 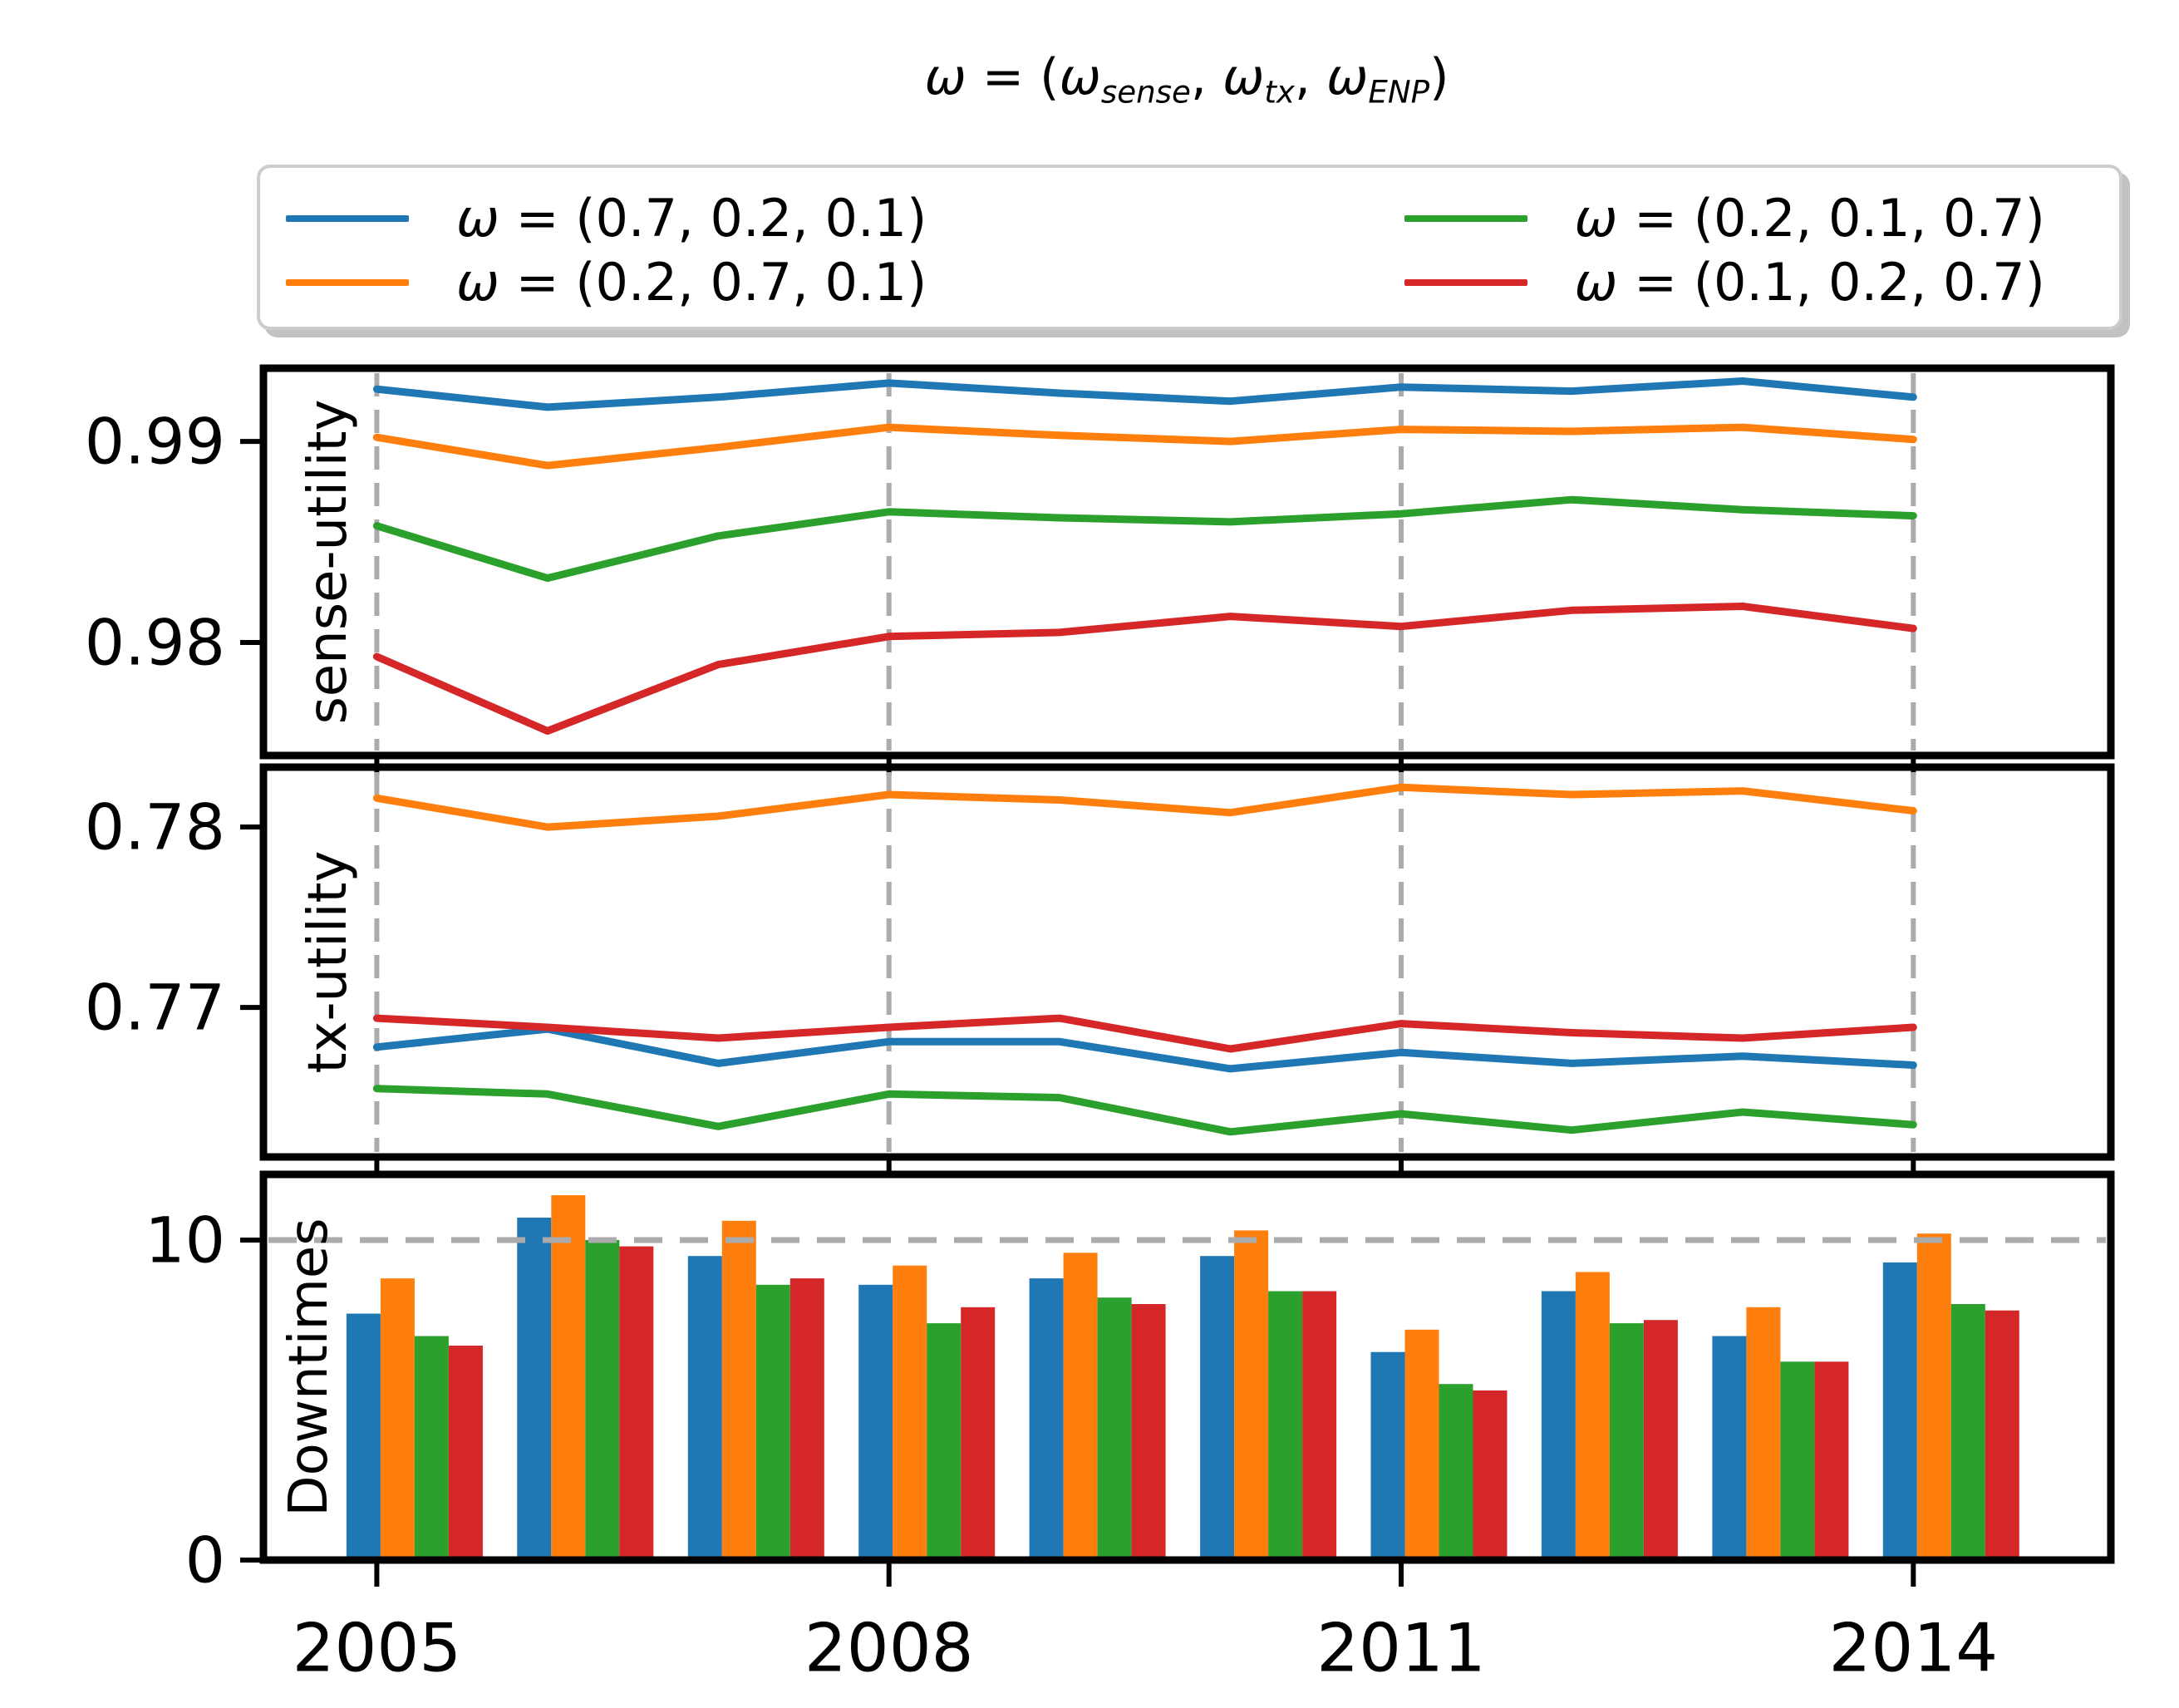 I want to click on legend-item-orange: ω = (0.2, 0.7, 0.1), so click(x=725, y=282).